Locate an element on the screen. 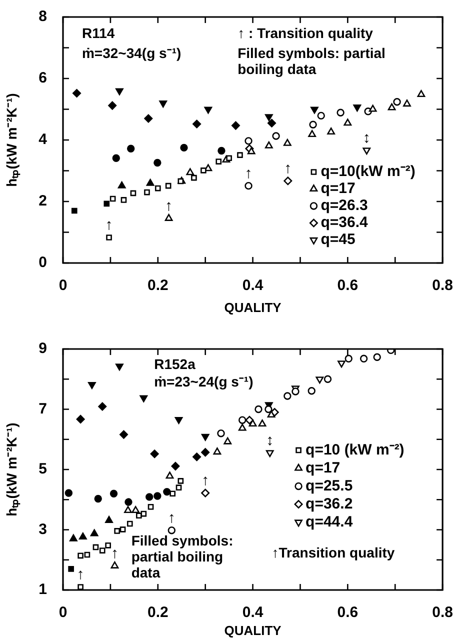  legend-label: q=25.5 is located at coordinates (329, 485).